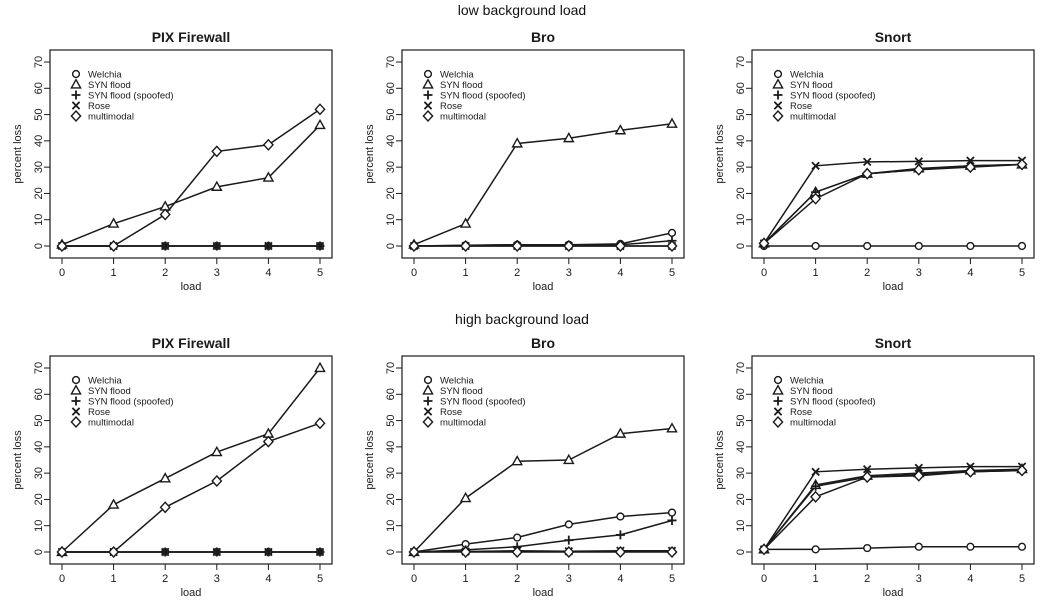 Image resolution: width=1044 pixels, height=604 pixels. What do you see at coordinates (463, 117) in the screenshot?
I see `legend-label: multimodal` at bounding box center [463, 117].